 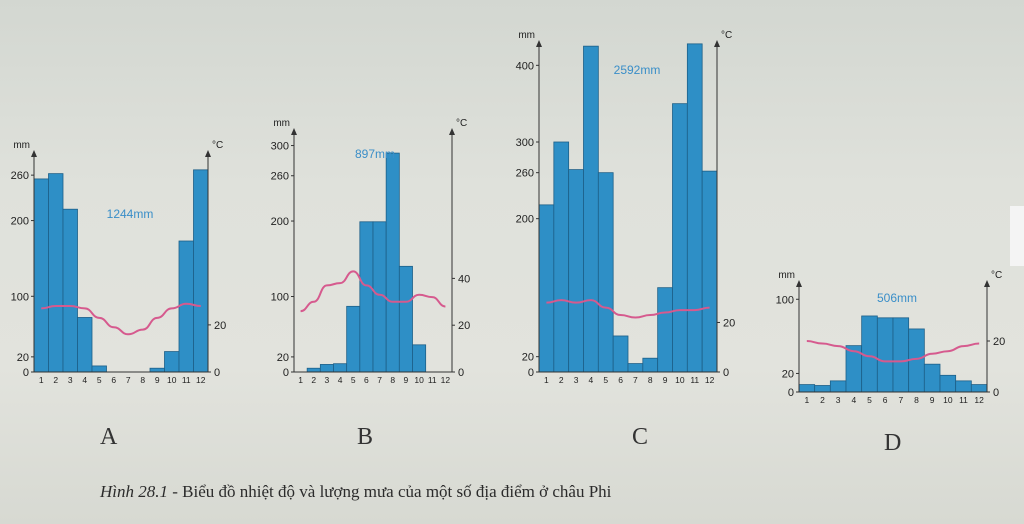 I want to click on month-tick-label: 9, so click(x=157, y=380).